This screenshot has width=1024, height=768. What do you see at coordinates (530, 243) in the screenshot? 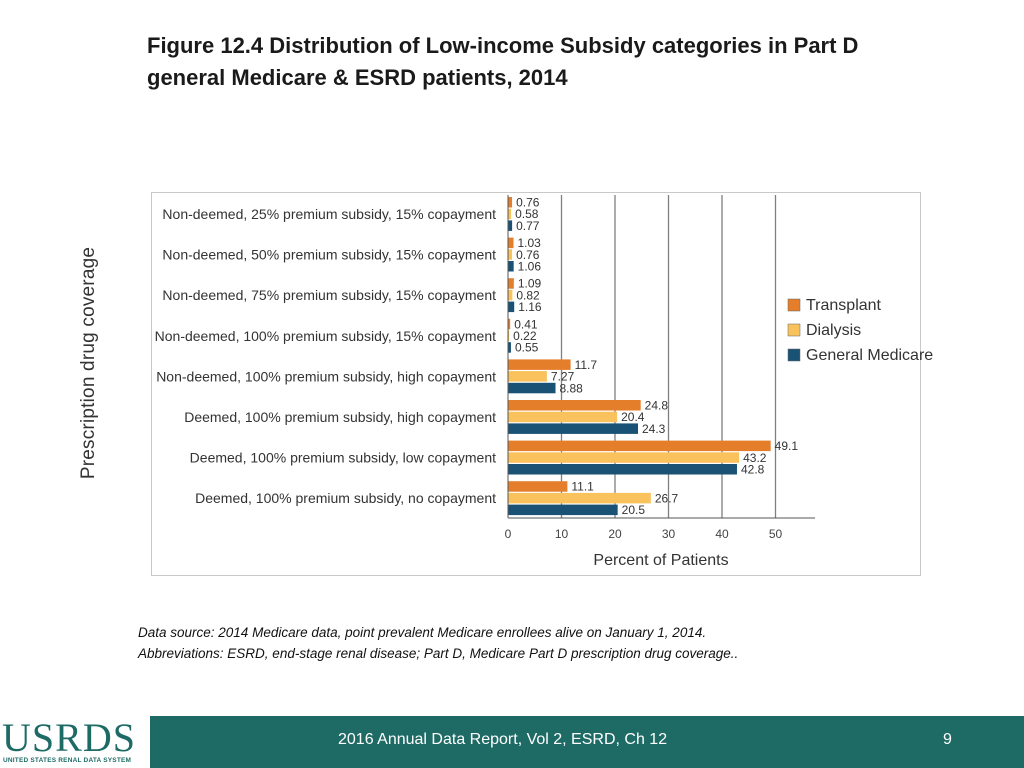
I see `data-label: 1.03` at bounding box center [530, 243].